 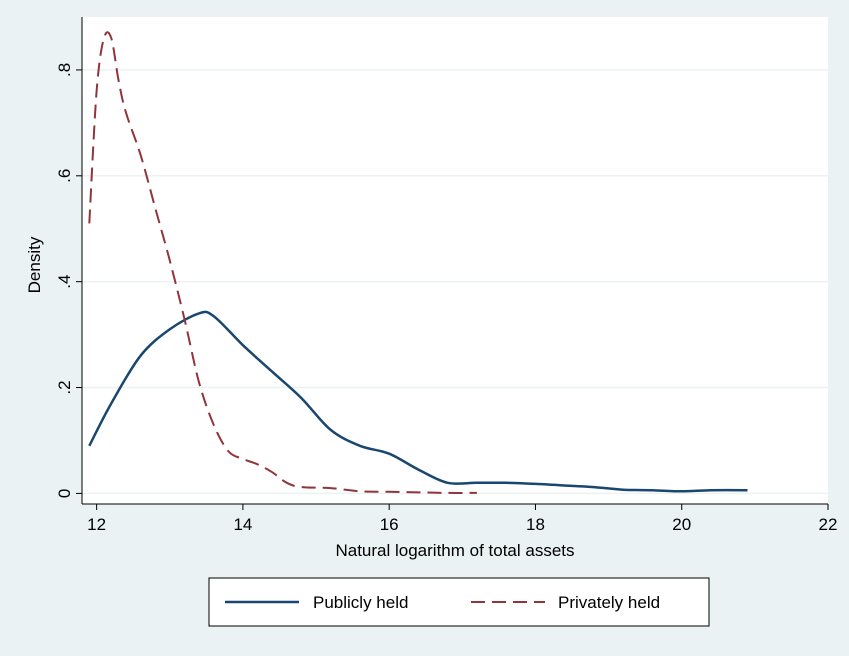 What do you see at coordinates (96, 524) in the screenshot?
I see `x-tick-label-0: 12` at bounding box center [96, 524].